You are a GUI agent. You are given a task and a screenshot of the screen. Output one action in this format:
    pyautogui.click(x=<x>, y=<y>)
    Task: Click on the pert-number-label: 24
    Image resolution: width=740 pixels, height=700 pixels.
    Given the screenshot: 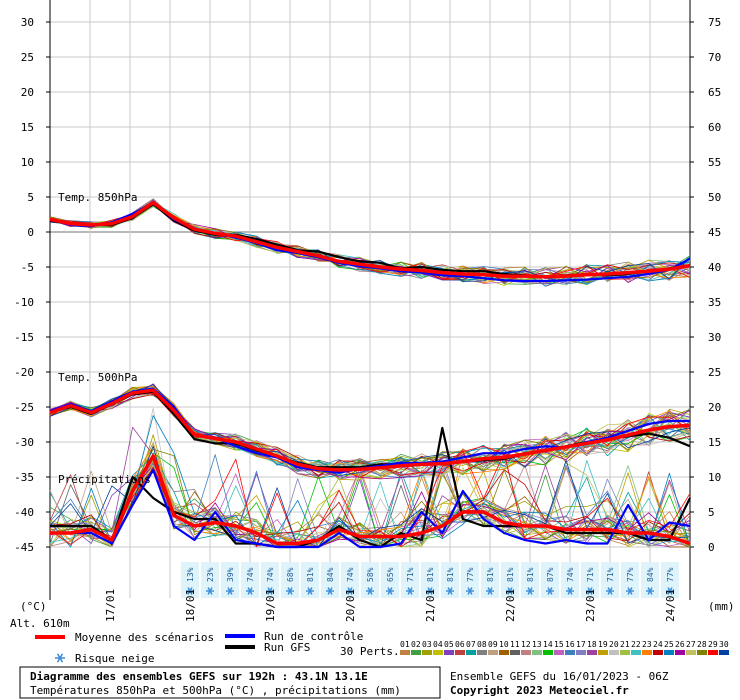 What is the action you would take?
    pyautogui.click(x=658, y=644)
    